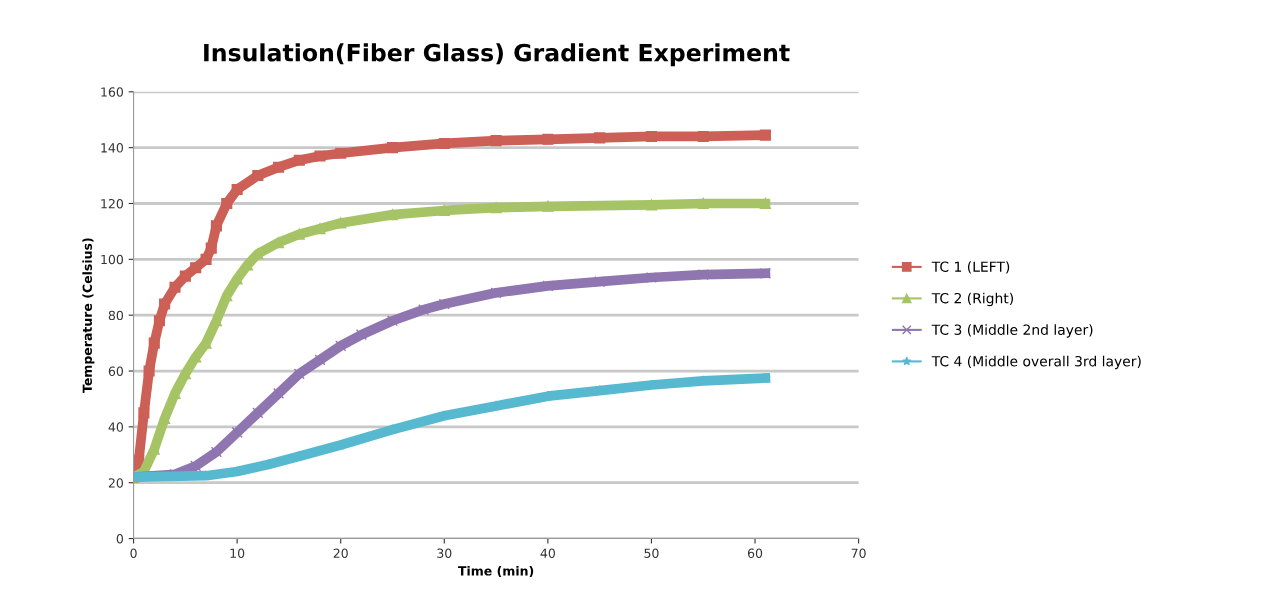 The width and height of the screenshot is (1272, 612). What do you see at coordinates (112, 148) in the screenshot?
I see `y-tick-label: 140` at bounding box center [112, 148].